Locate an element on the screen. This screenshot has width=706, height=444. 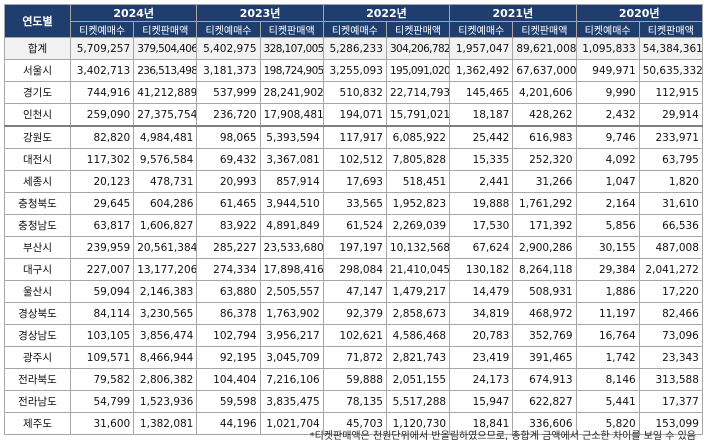
ticket-sales-cell: 2,806,382 is located at coordinates (165, 379).